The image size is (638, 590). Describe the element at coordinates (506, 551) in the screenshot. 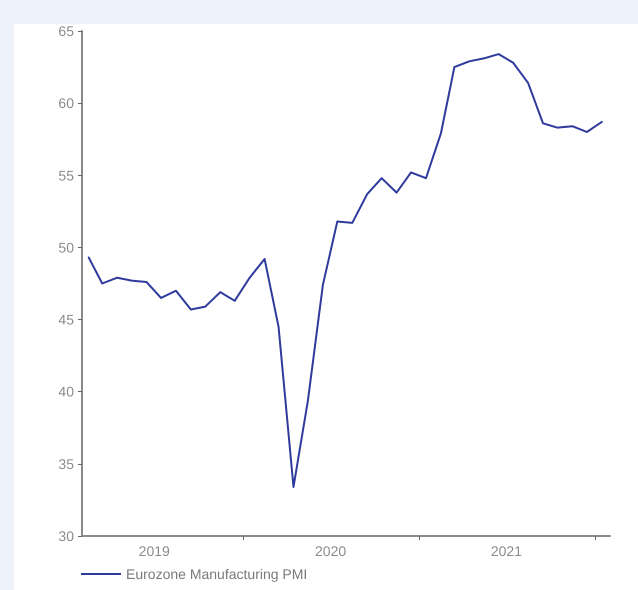

I see `x-tick-label: 2021` at that location.